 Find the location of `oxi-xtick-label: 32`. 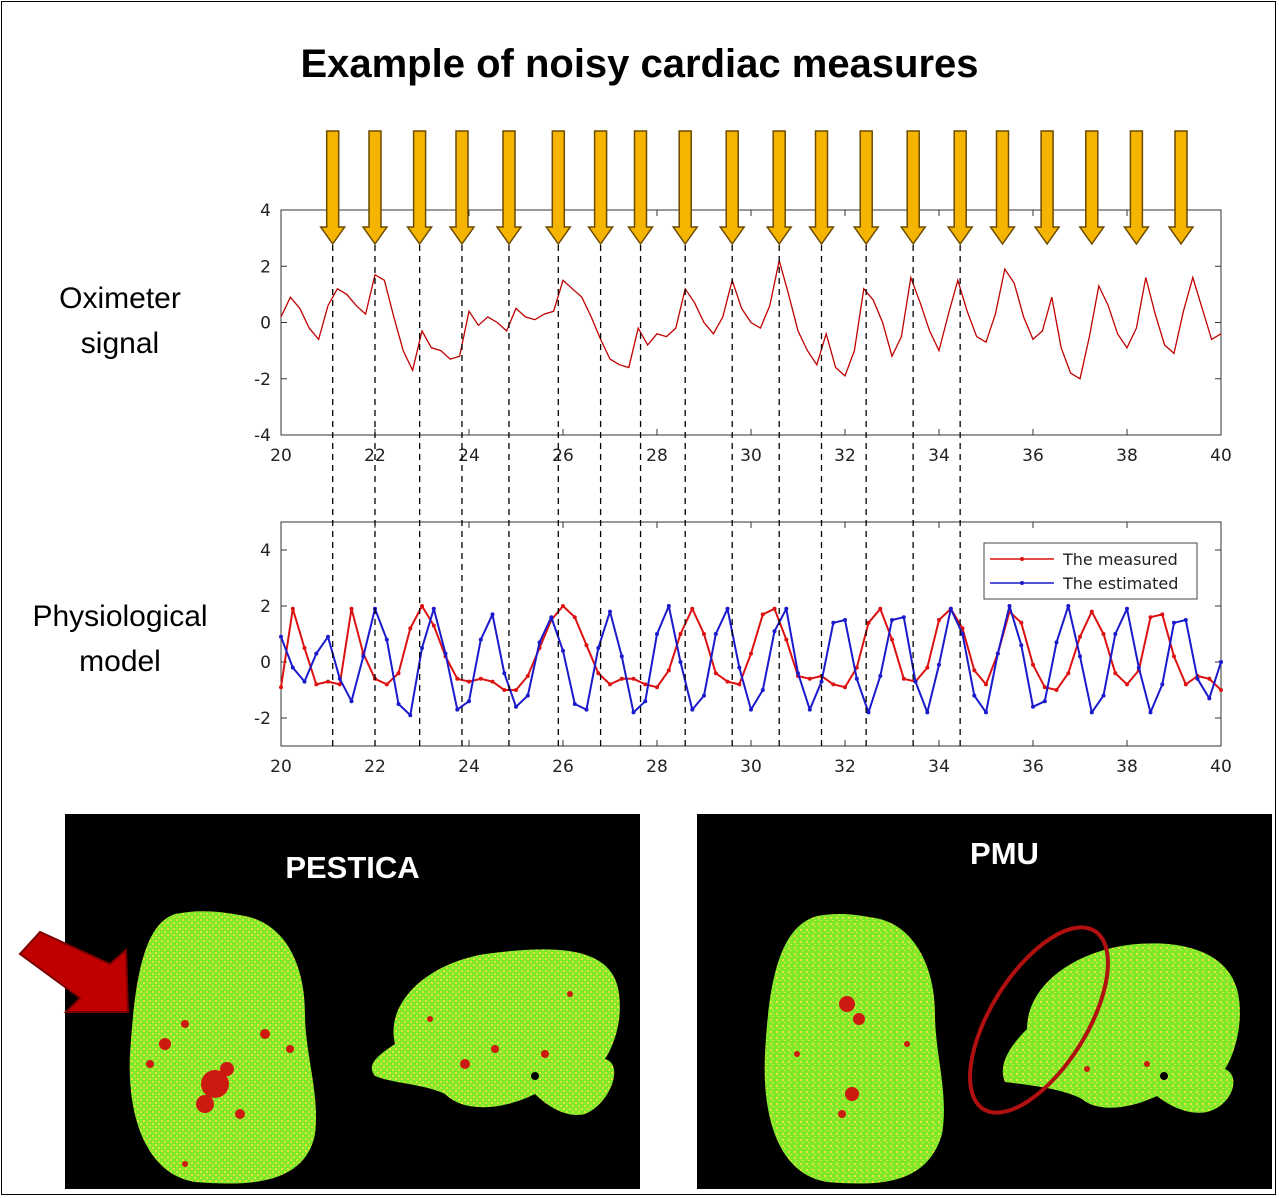

oxi-xtick-label: 32 is located at coordinates (845, 456).